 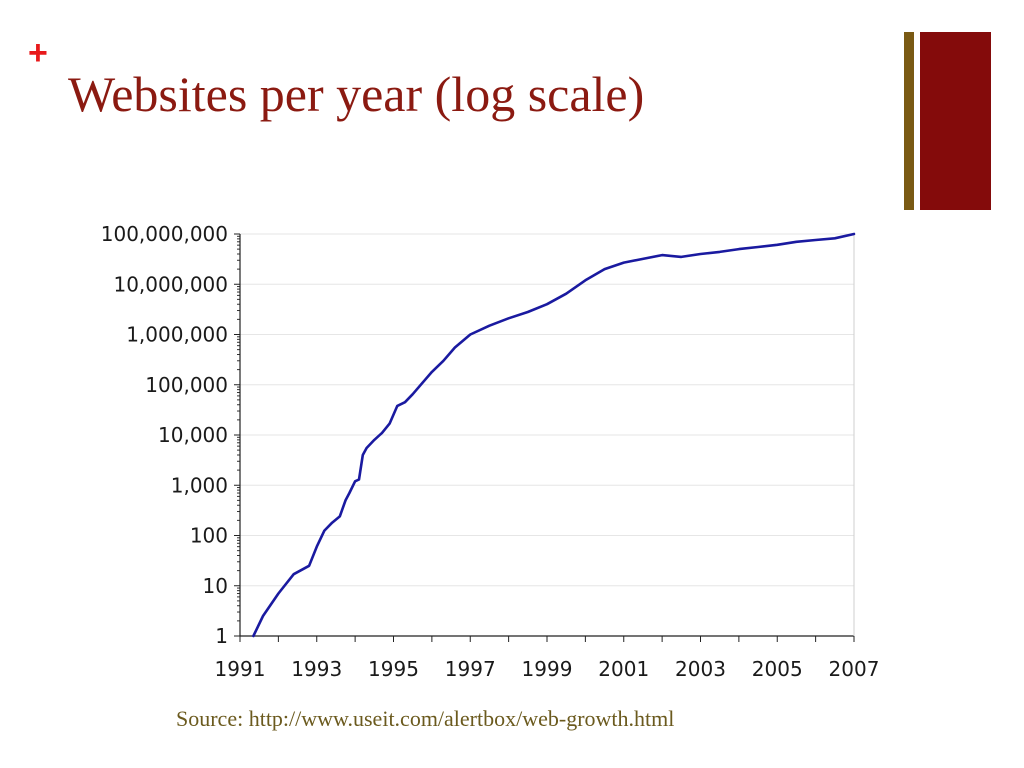 What do you see at coordinates (199, 485) in the screenshot?
I see `y-tick-label: 1,000` at bounding box center [199, 485].